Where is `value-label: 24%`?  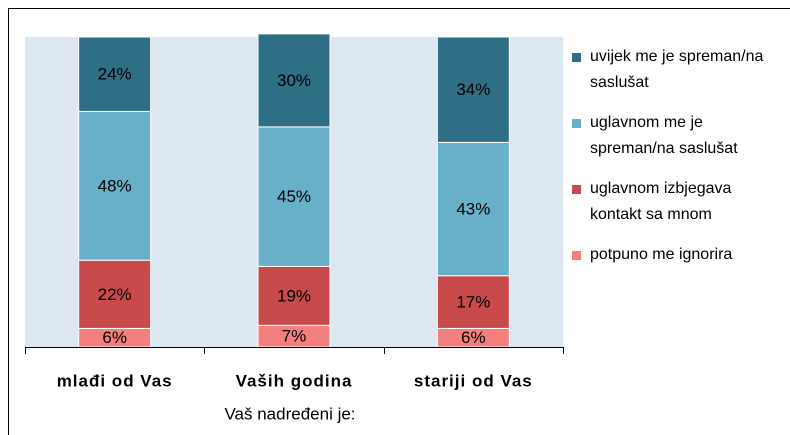 value-label: 24% is located at coordinates (115, 74).